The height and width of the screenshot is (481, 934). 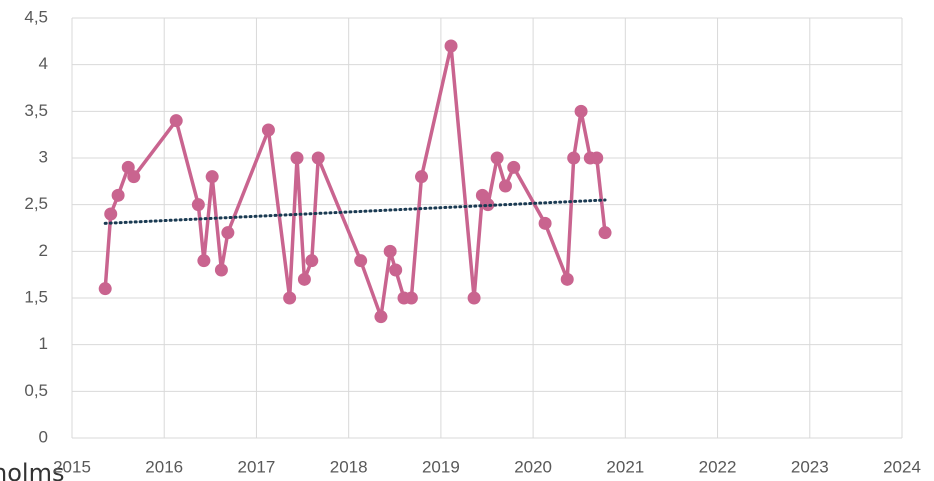 I want to click on y-tick-label: 1,5, so click(x=36, y=296).